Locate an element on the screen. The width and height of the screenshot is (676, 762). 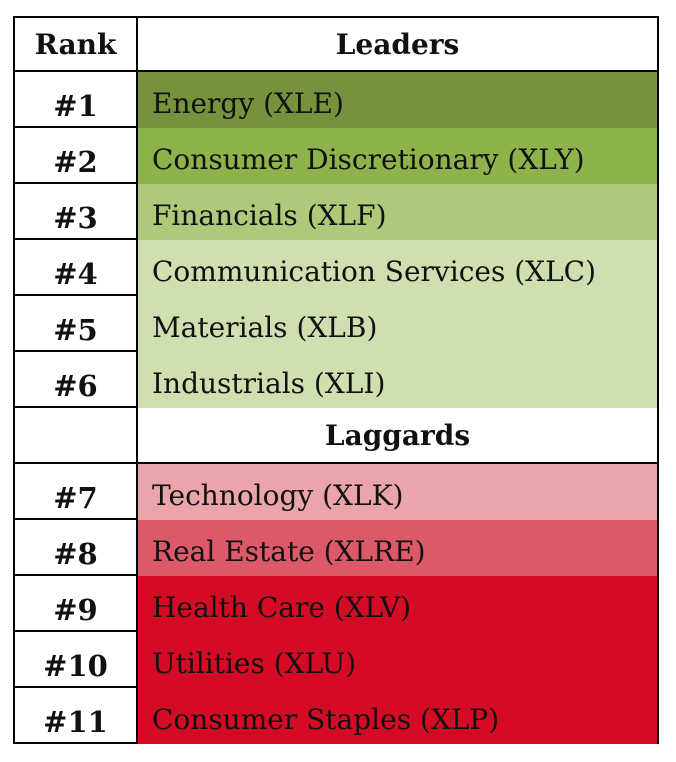
table-row: #9 Health Care (XLV) is located at coordinates (336, 604).